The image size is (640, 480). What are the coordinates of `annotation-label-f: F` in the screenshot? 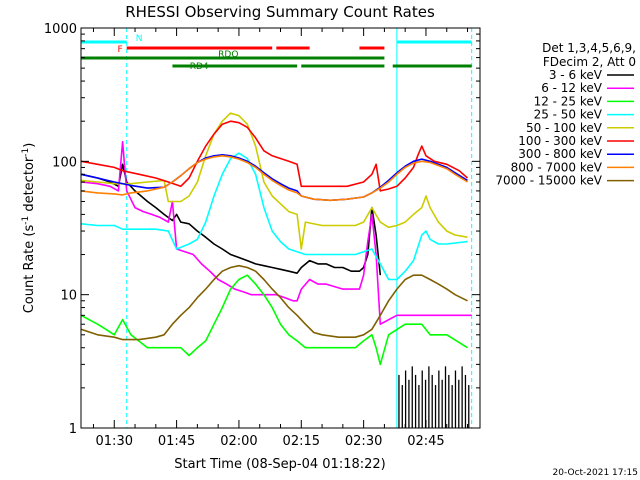 It's located at (120, 50).